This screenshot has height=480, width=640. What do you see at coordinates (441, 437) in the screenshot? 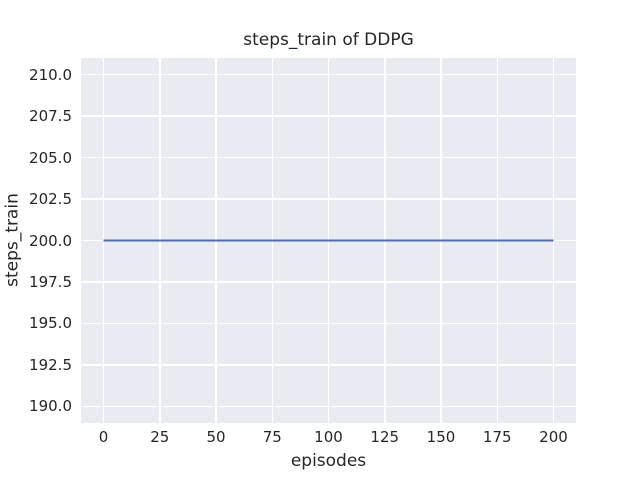
I see `x-tick-label: 150` at bounding box center [441, 437].